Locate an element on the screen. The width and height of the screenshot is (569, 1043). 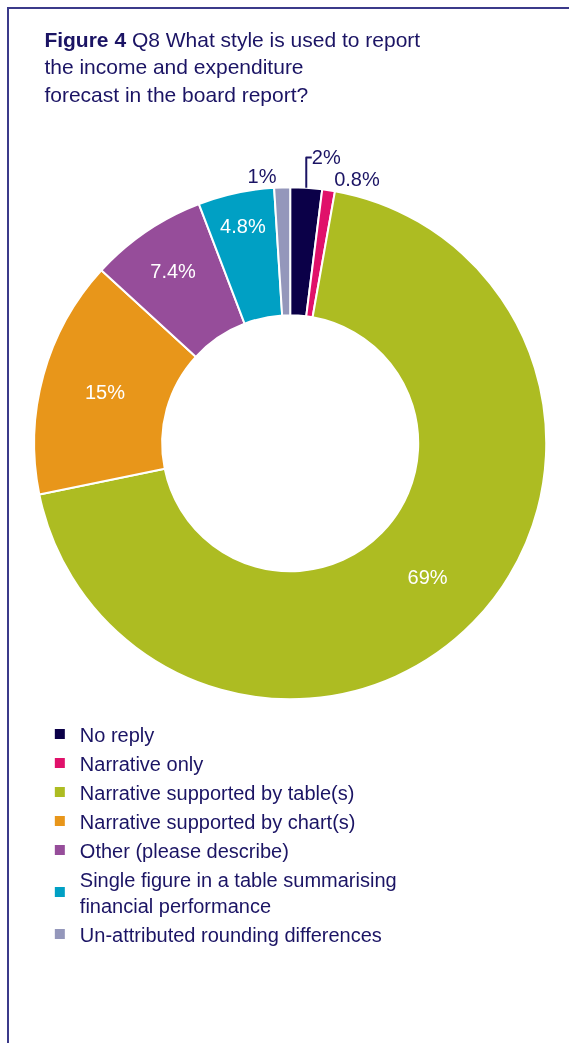
legend-label: Narrative supported by chart(s) is located at coordinates (217, 821).